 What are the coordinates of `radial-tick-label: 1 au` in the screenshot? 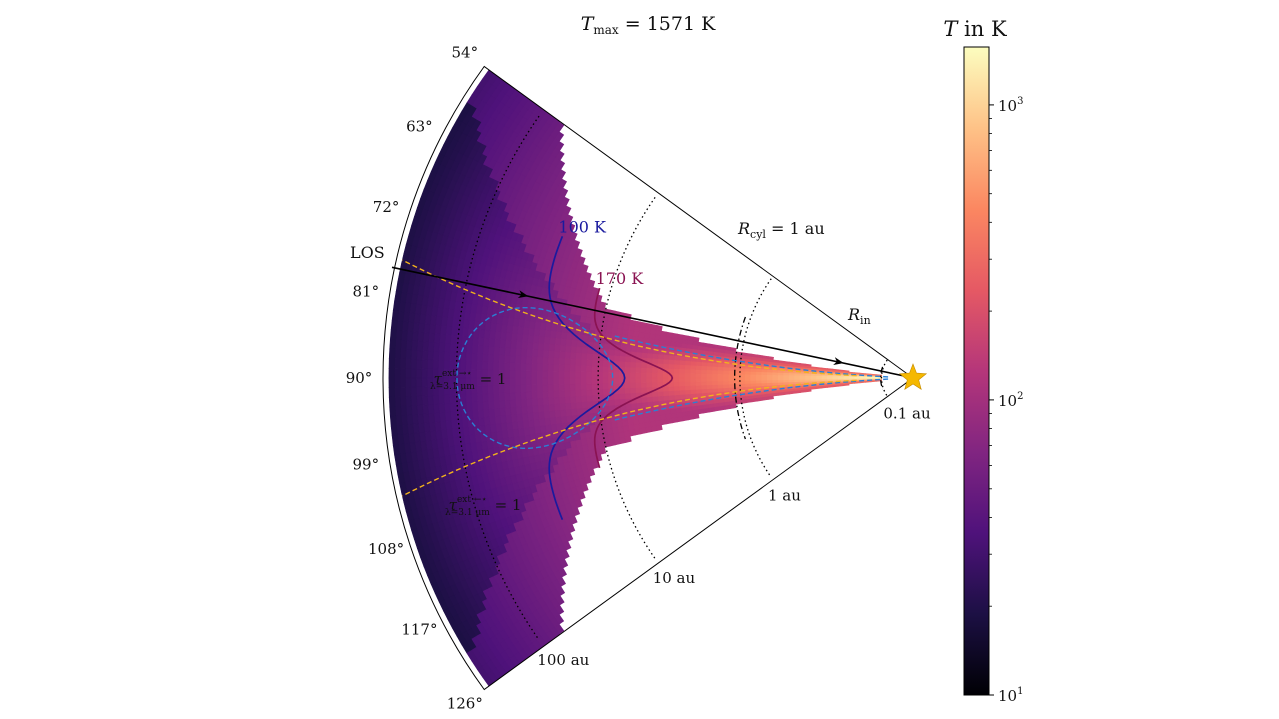 It's located at (784, 496).